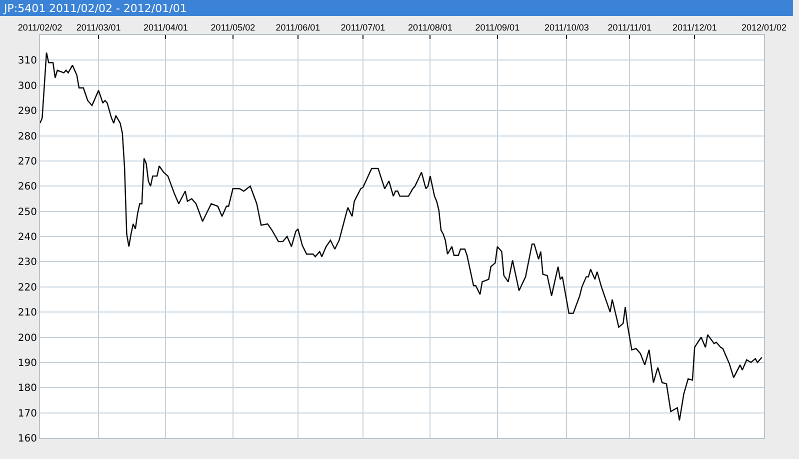  What do you see at coordinates (27, 136) in the screenshot?
I see `y-tick-label: 280` at bounding box center [27, 136].